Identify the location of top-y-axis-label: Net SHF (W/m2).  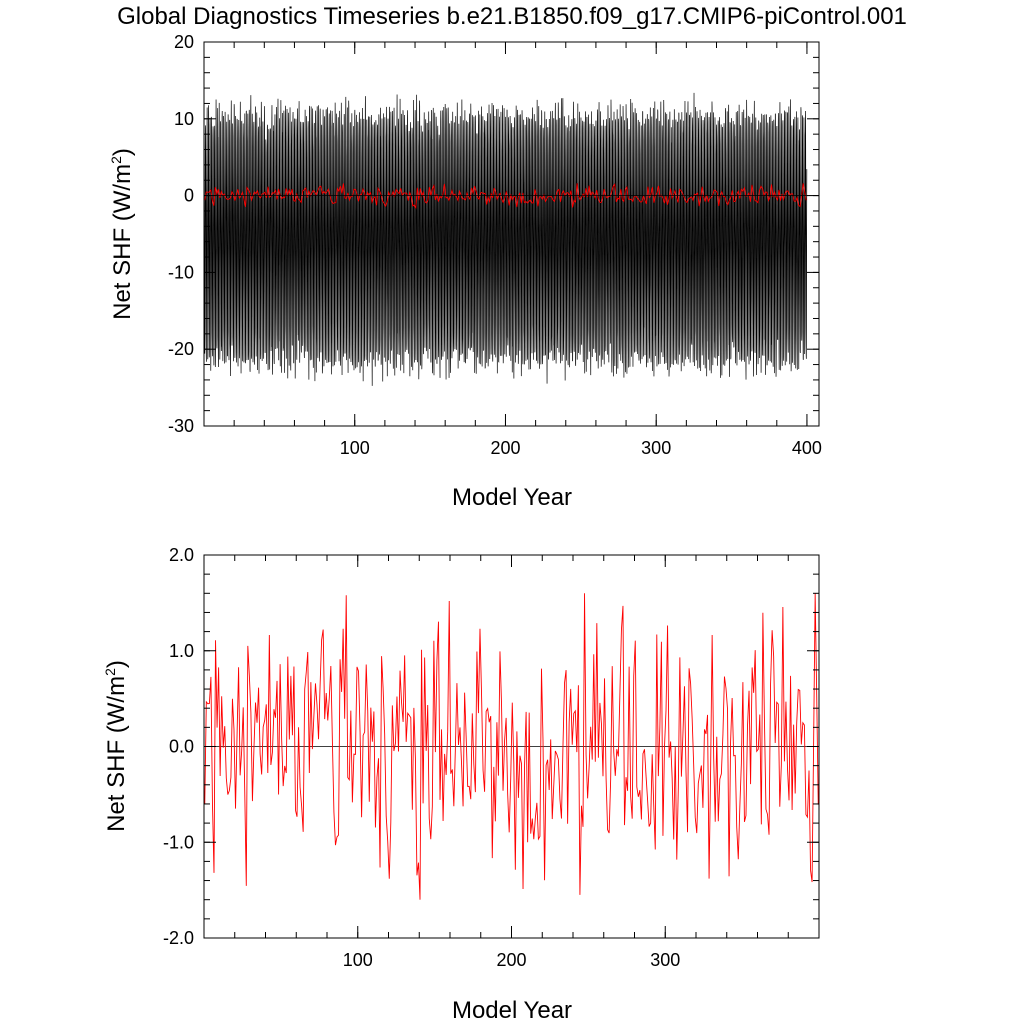
(122, 234).